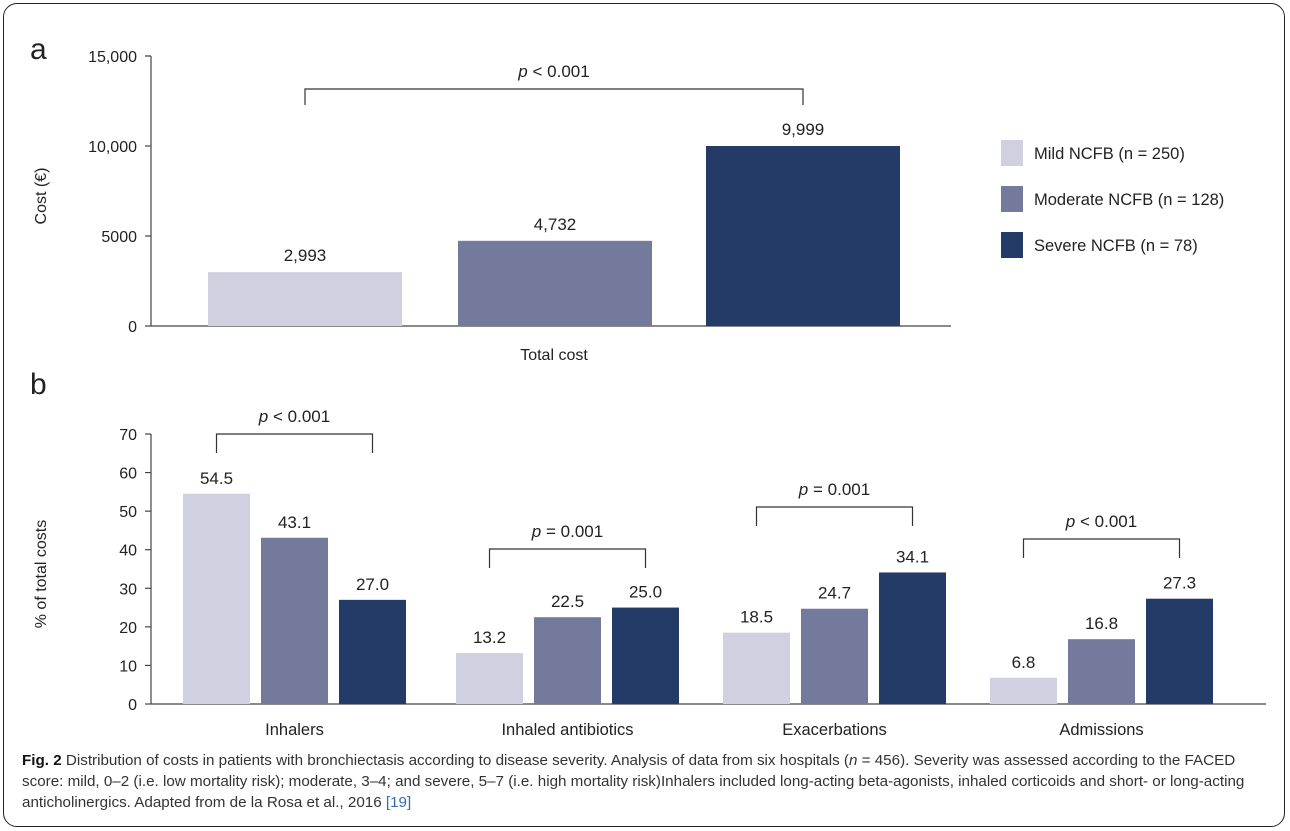  Describe the element at coordinates (853, 760) in the screenshot. I see `caption-n: n` at that location.